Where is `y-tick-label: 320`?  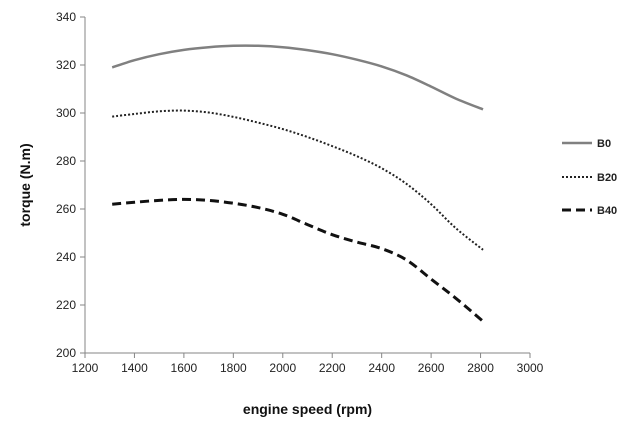 y-tick-label: 320 is located at coordinates (66, 65).